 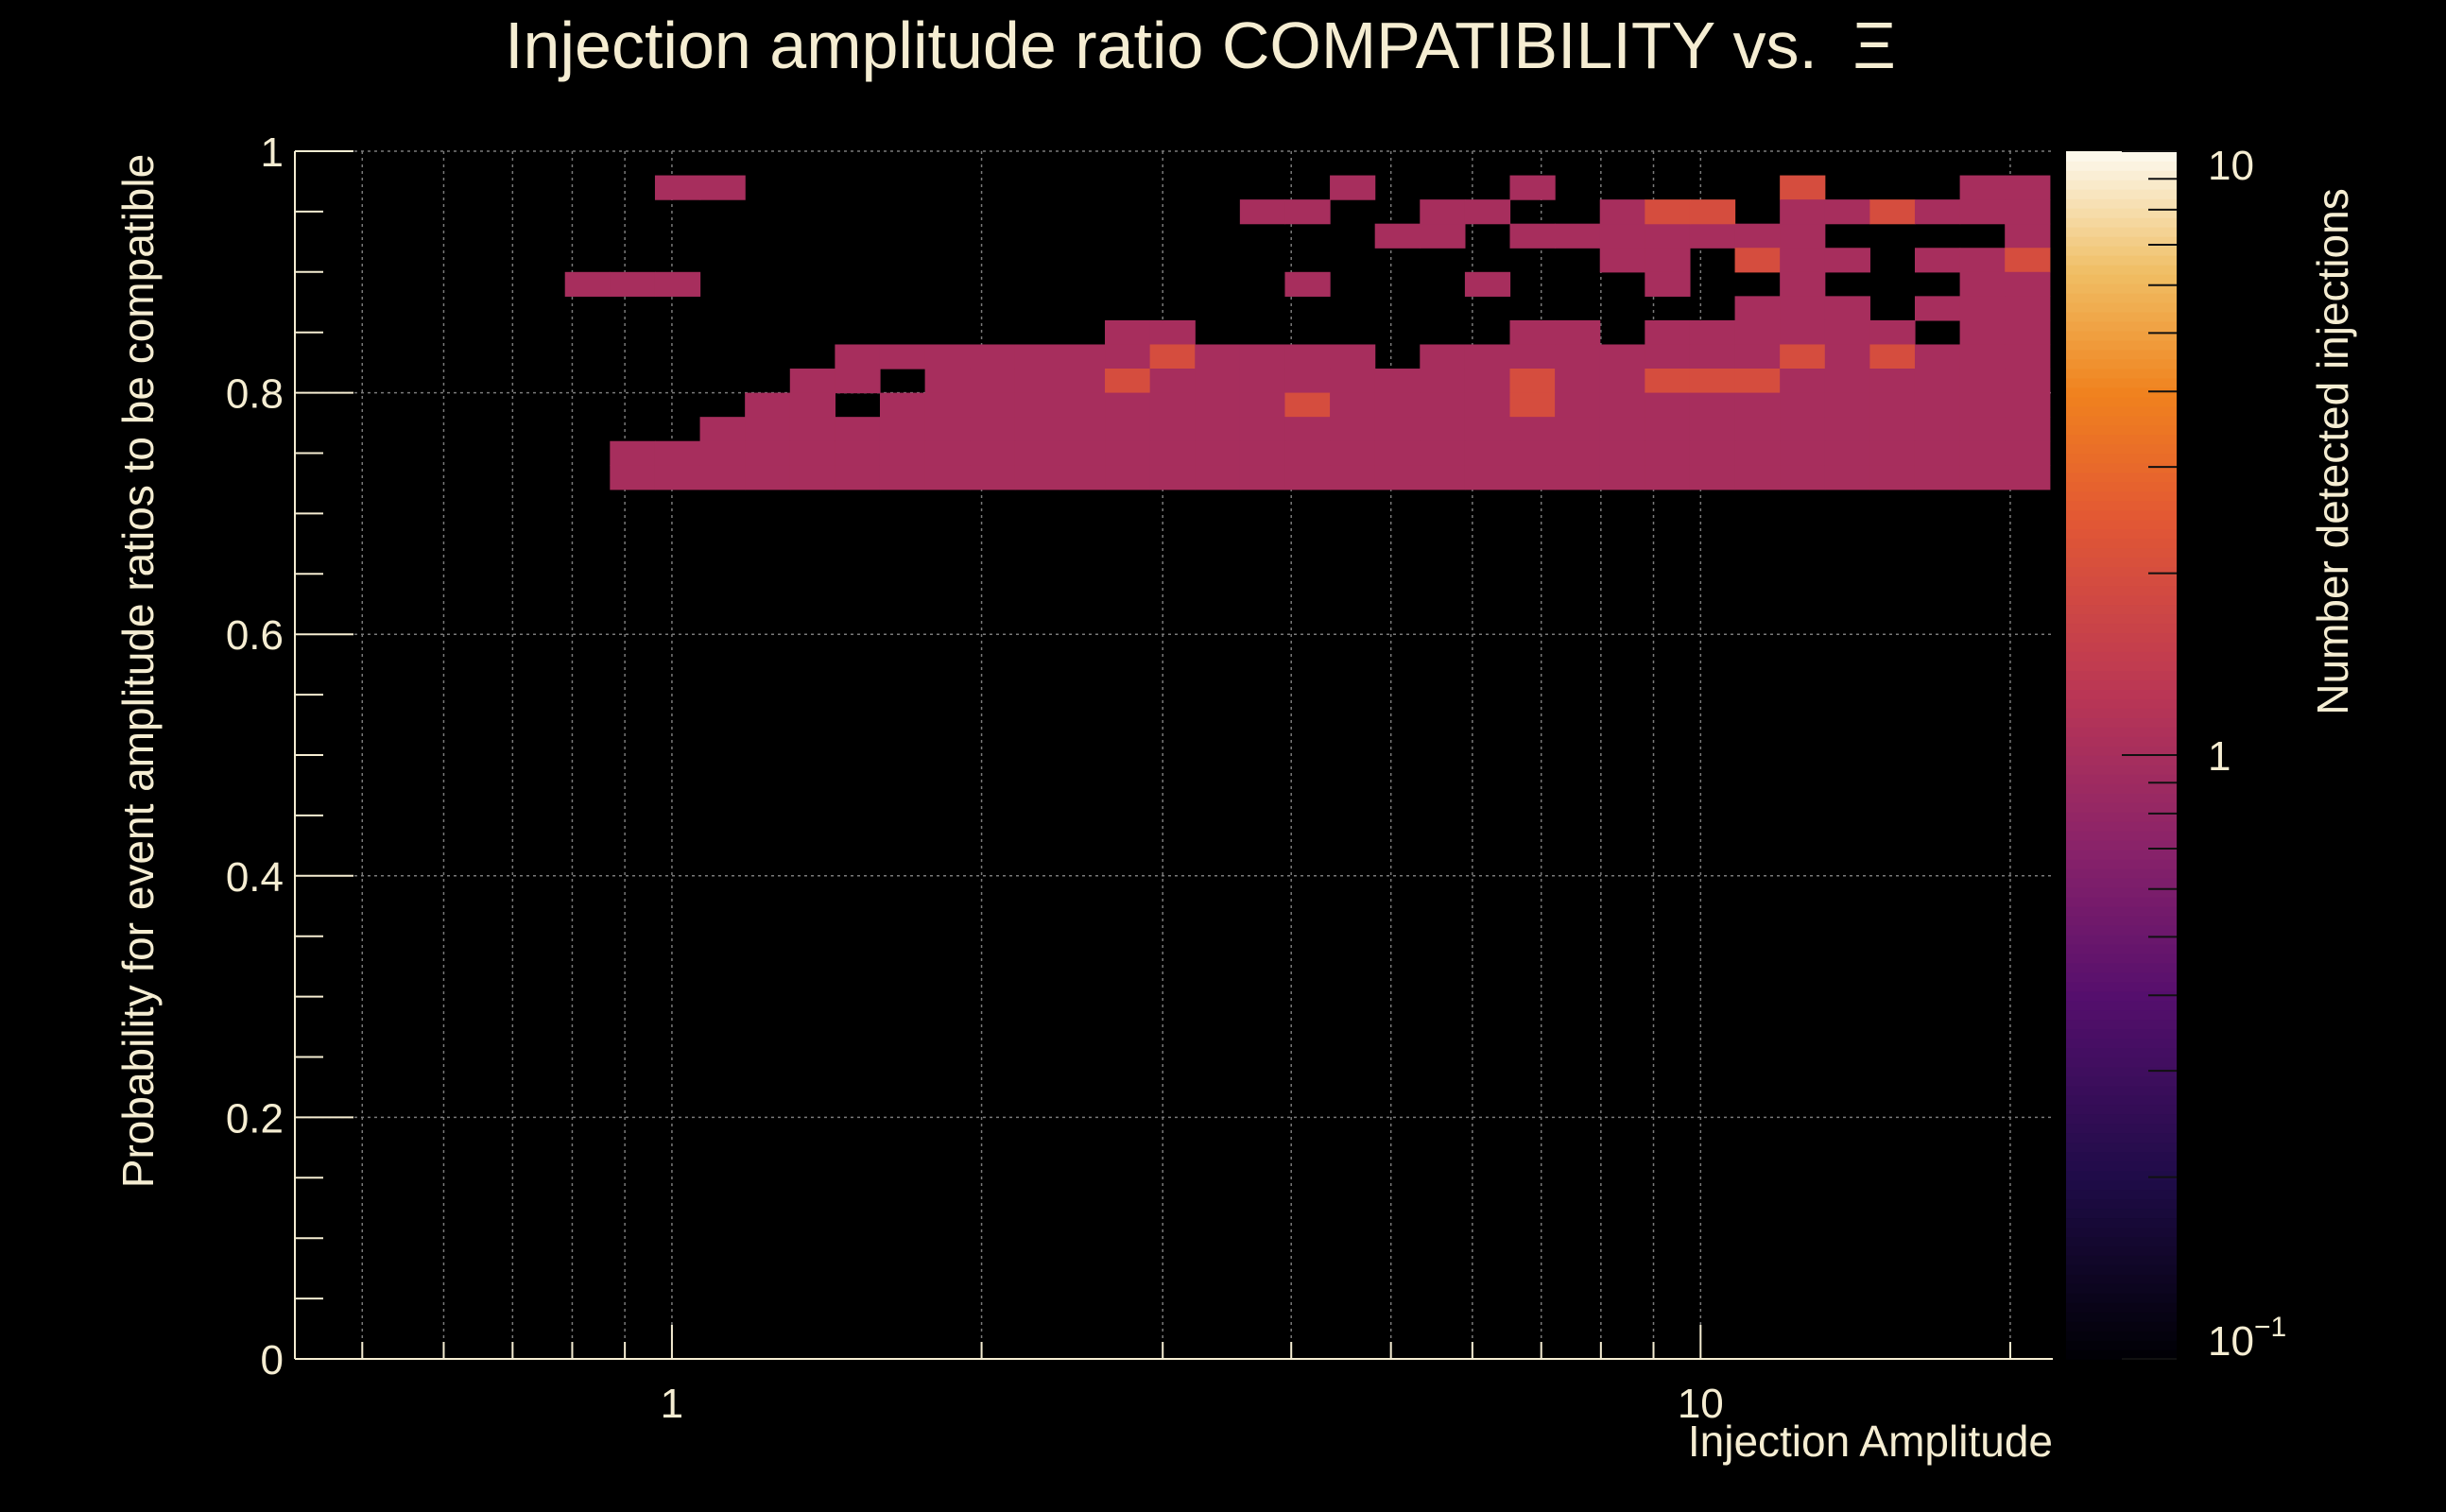 What do you see at coordinates (1874, 45) in the screenshot?
I see `chart-title-symbol: Ξ` at bounding box center [1874, 45].